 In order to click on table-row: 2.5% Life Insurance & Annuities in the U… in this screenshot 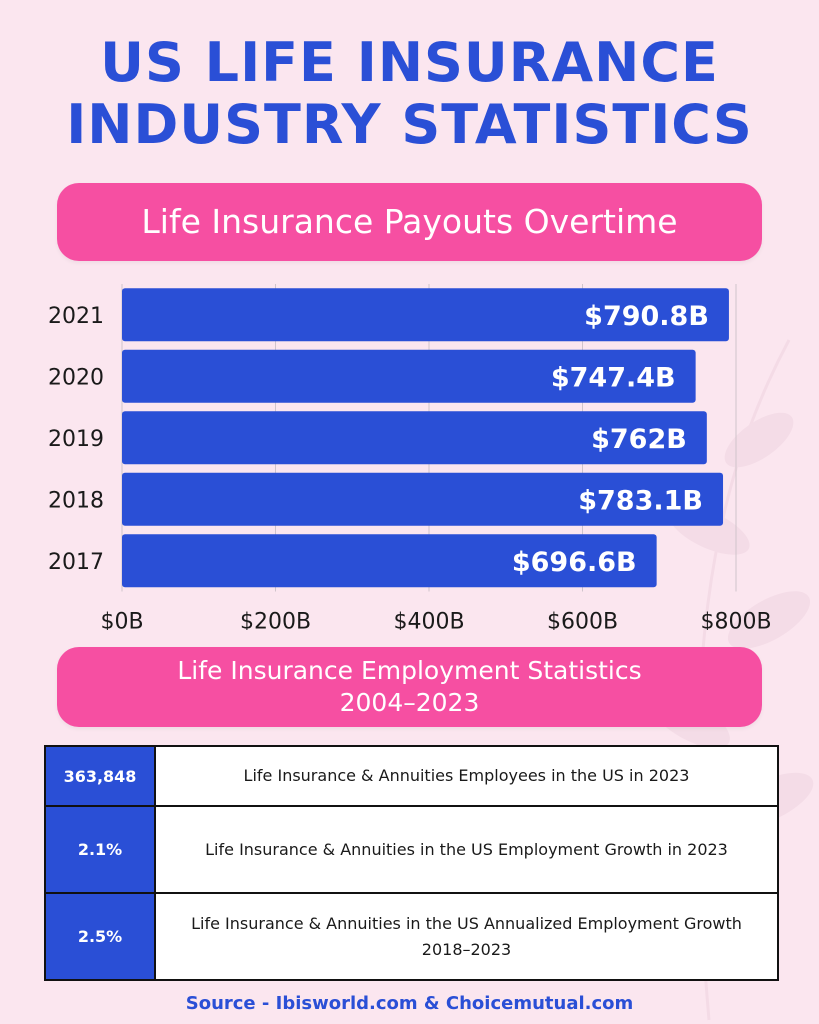, I will do `click(411, 936)`.